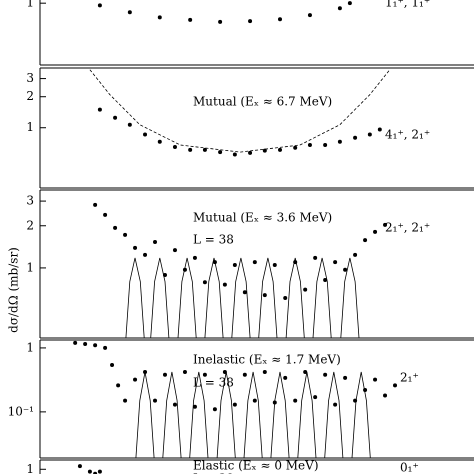 The width and height of the screenshot is (474, 474). Describe the element at coordinates (30, 78) in the screenshot. I see `y-tick-label: 3` at that location.